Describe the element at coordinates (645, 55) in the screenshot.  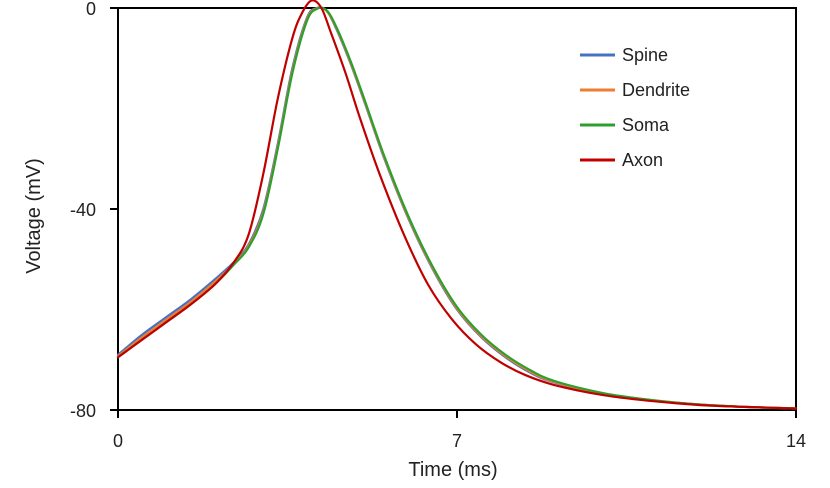
I see `legend-label-spine: Spine` at that location.